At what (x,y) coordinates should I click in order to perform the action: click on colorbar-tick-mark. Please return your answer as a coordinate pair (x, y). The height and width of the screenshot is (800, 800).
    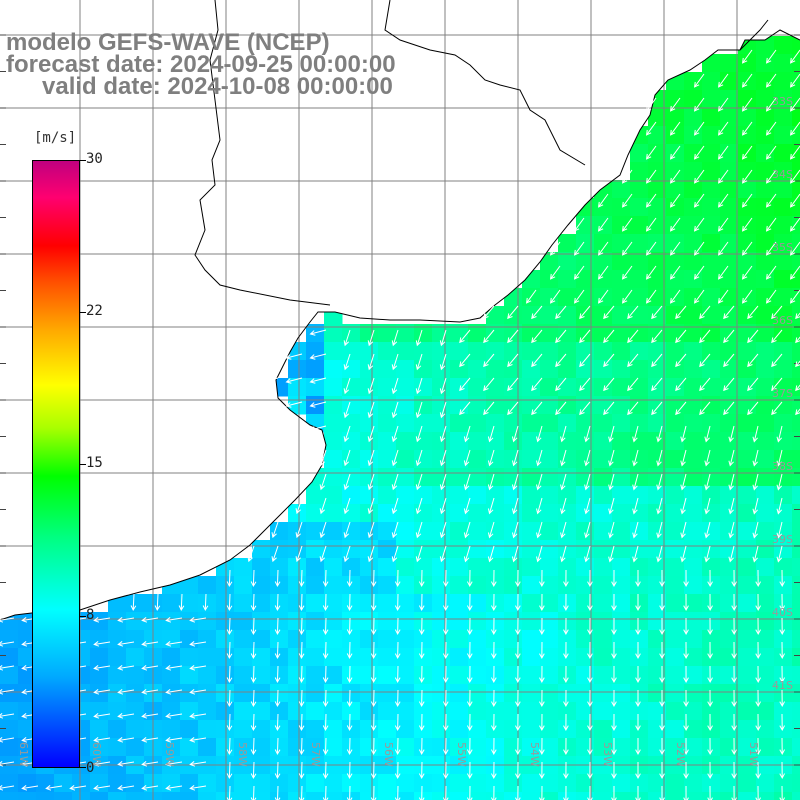
    Looking at the image, I should click on (83, 616).